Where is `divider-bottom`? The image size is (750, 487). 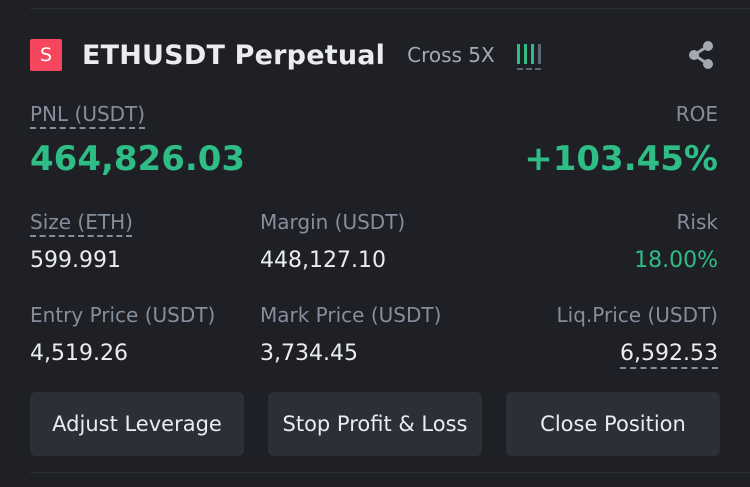
divider-bottom is located at coordinates (390, 472).